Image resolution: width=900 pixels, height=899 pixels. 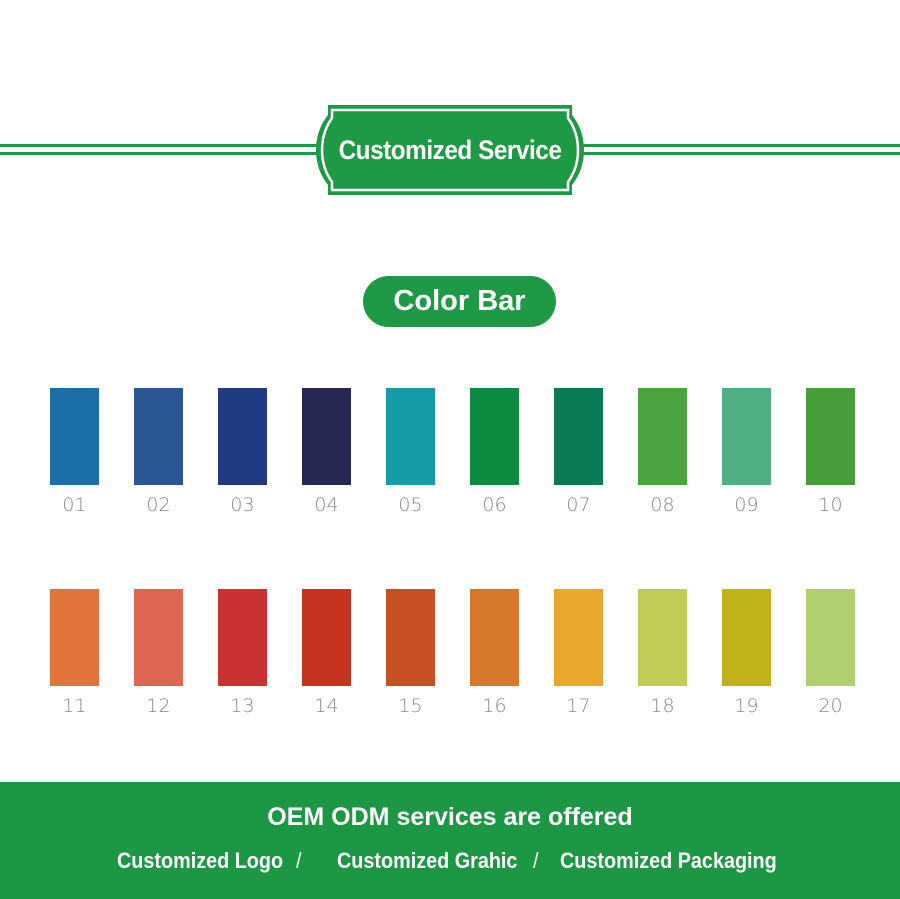 I want to click on footer-headline: OEM ODM services are offered, so click(x=450, y=817).